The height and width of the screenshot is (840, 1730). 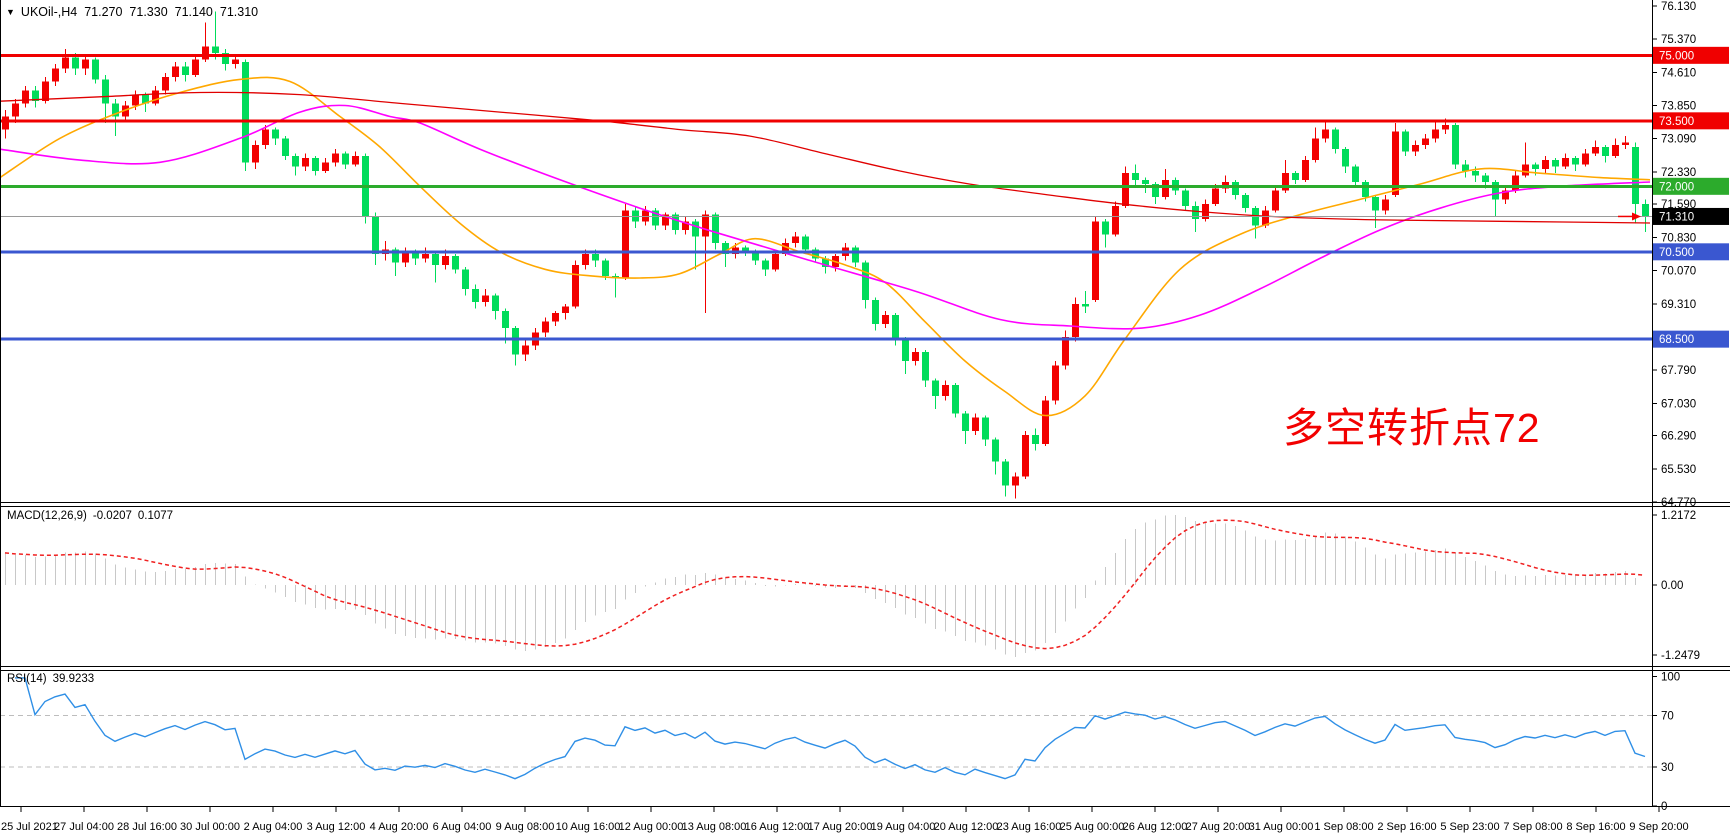 What do you see at coordinates (588, 827) in the screenshot?
I see `svg-text: 10 Aug 16:00` at bounding box center [588, 827].